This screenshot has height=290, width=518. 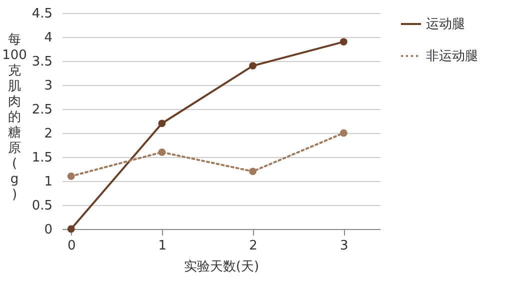 What do you see at coordinates (48, 230) in the screenshot?
I see `y-tick-label: 0` at bounding box center [48, 230].